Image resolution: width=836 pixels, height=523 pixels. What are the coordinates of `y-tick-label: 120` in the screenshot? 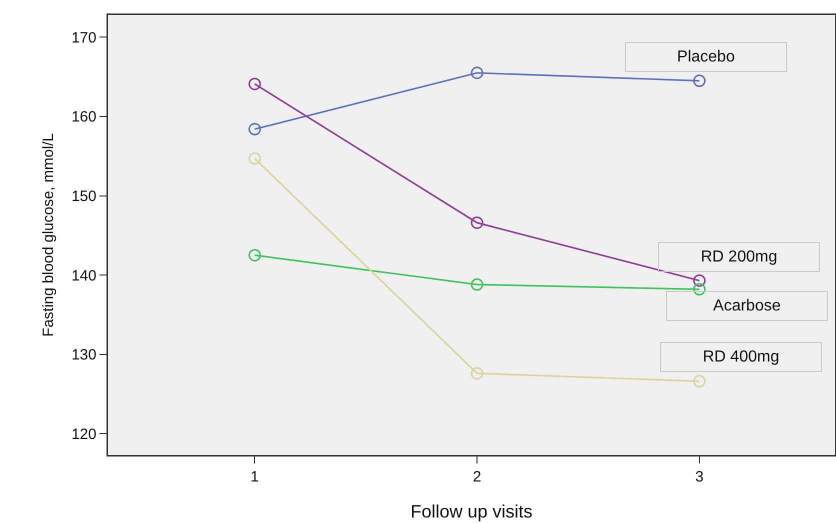 It's located at (83, 434).